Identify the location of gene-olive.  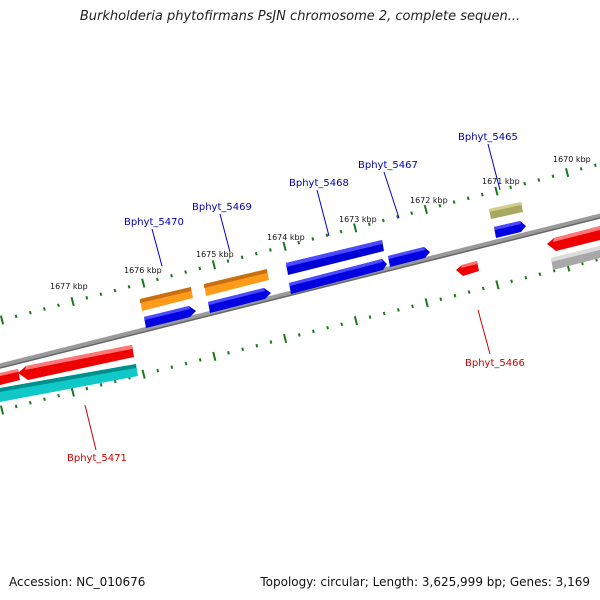
(506, 210).